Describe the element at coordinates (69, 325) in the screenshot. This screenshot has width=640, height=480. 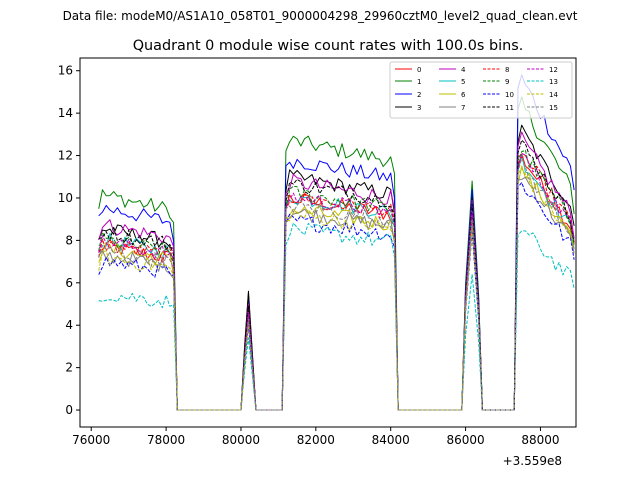
I see `y-tick-label: 4` at that location.